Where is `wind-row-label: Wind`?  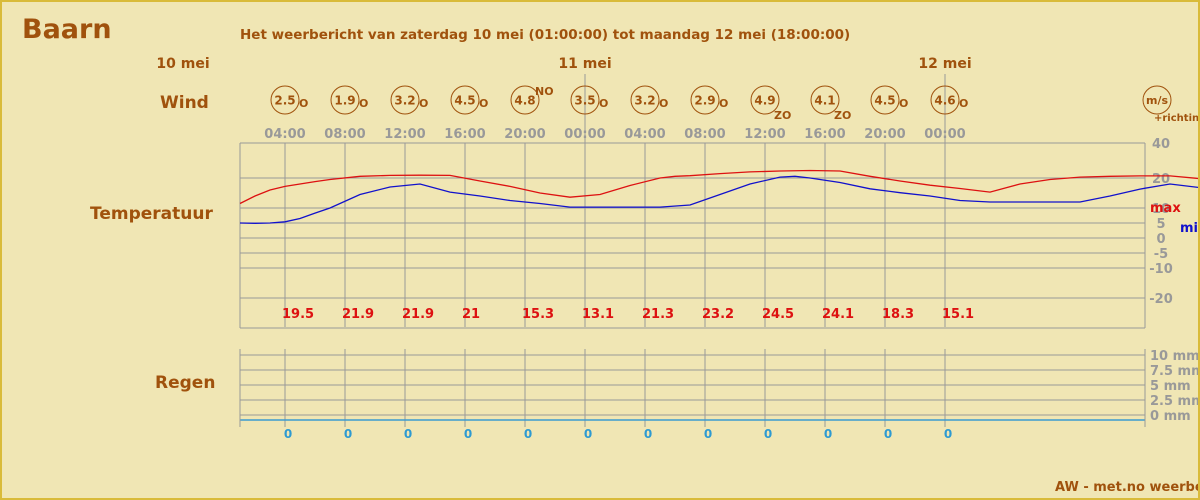
wind-row-label: Wind is located at coordinates (184, 103).